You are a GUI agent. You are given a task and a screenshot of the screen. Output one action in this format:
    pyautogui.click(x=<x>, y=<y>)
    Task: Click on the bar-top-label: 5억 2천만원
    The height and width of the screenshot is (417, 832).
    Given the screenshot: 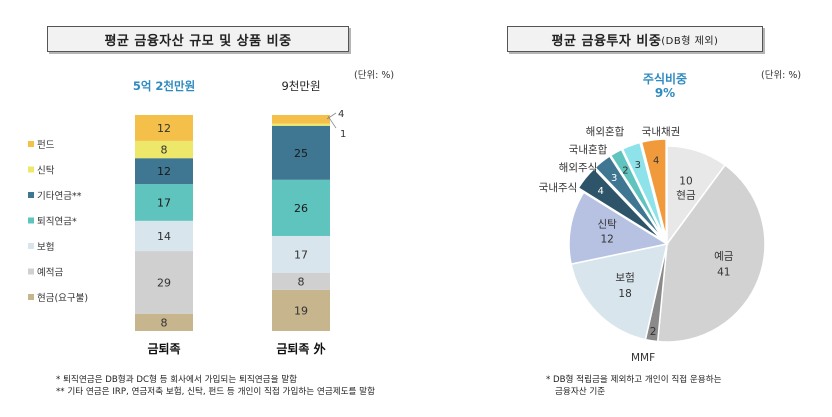 What is the action you would take?
    pyautogui.click(x=164, y=86)
    